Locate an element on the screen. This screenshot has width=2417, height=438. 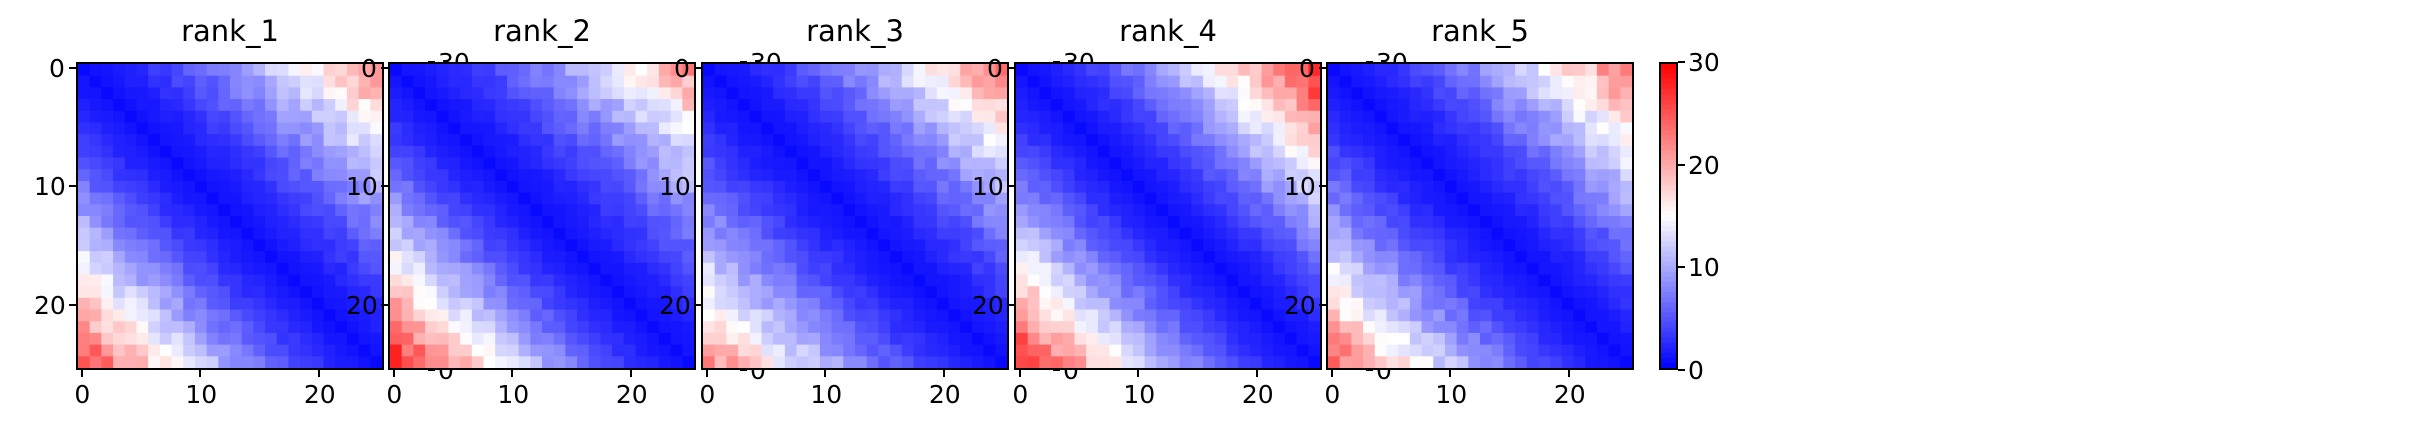
chart-title: rank_5 is located at coordinates (1480, 31).